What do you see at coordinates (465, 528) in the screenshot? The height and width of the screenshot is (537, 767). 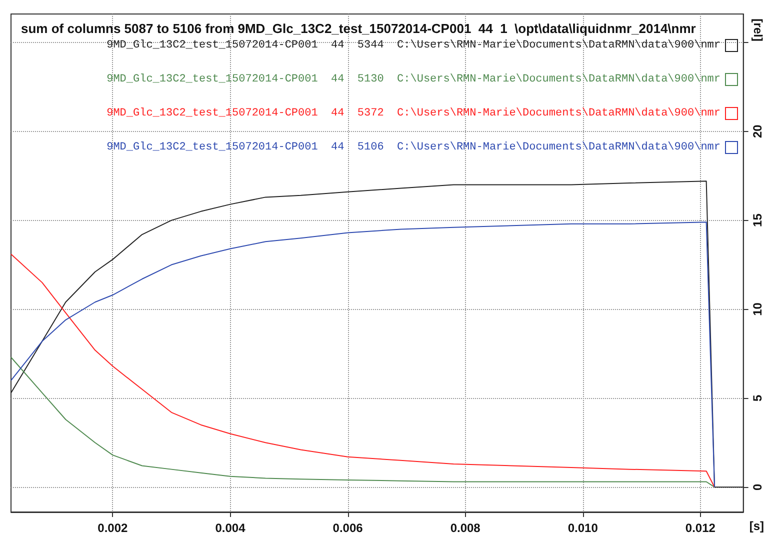 I see `x-tick-label: 0.008` at bounding box center [465, 528].